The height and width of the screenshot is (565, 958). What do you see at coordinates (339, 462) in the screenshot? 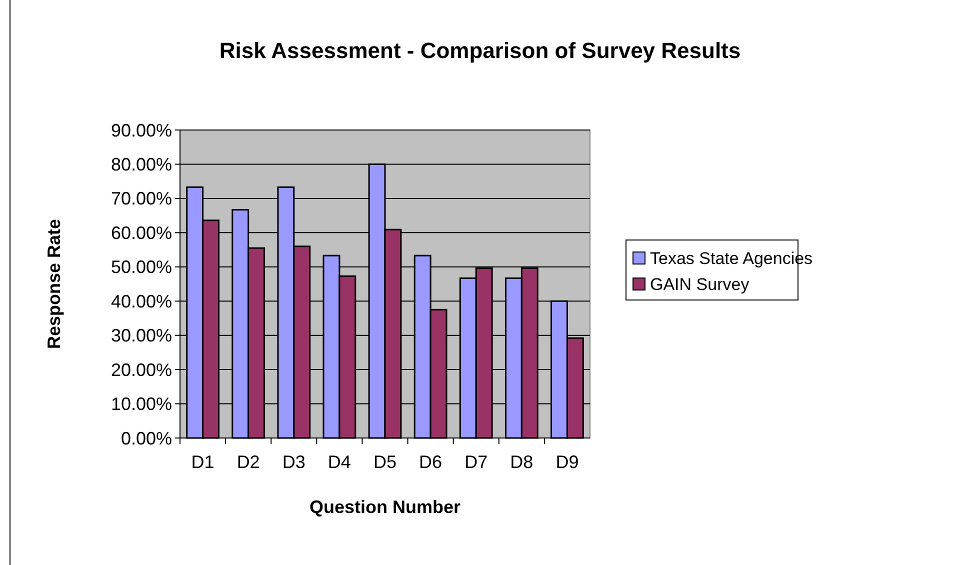
I see `x-tick-label: D4` at bounding box center [339, 462].